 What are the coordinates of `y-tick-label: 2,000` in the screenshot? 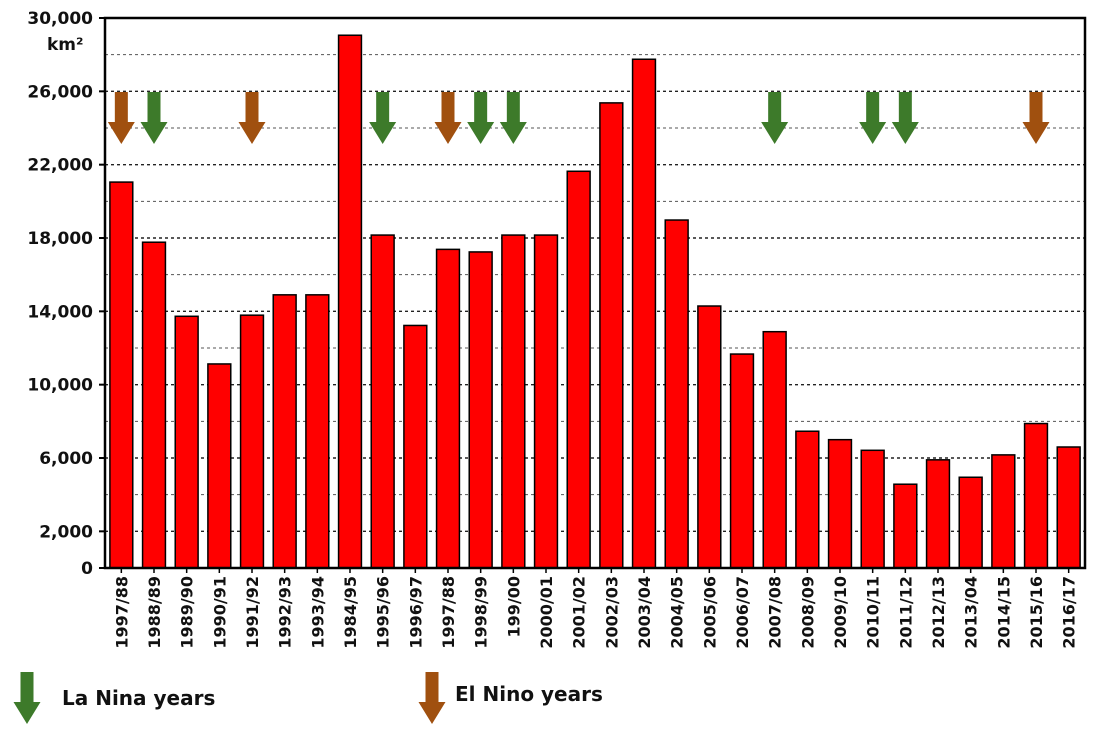 It's located at (66, 532).